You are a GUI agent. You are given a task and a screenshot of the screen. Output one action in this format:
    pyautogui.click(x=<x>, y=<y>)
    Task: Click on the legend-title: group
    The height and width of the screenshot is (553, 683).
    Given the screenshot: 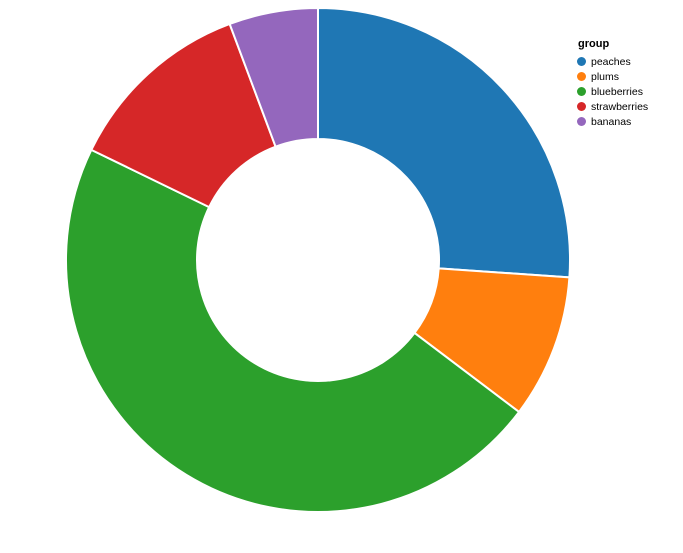 What is the action you would take?
    pyautogui.click(x=594, y=44)
    